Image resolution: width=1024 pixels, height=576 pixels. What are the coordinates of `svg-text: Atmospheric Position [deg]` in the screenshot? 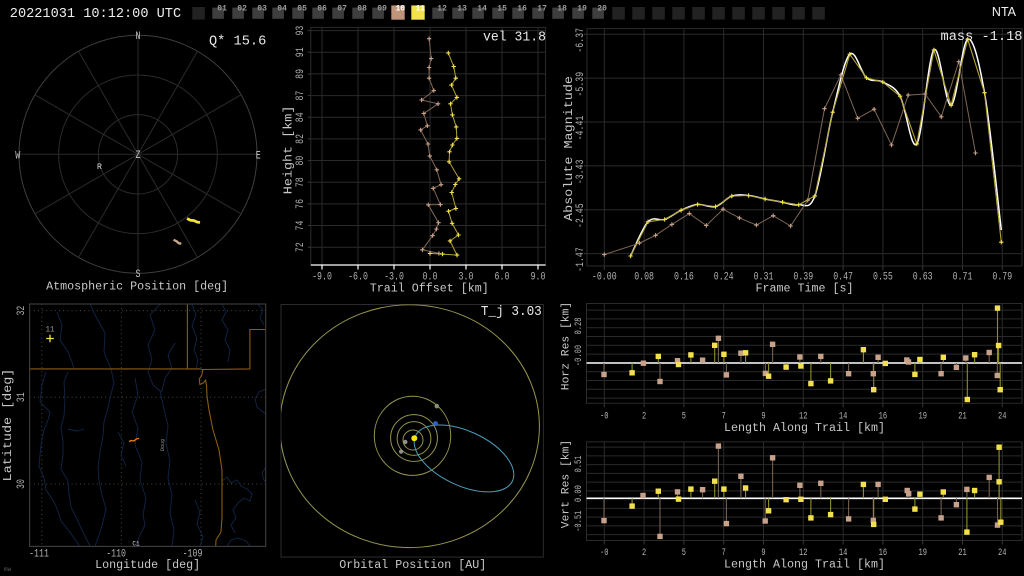 It's located at (137, 286).